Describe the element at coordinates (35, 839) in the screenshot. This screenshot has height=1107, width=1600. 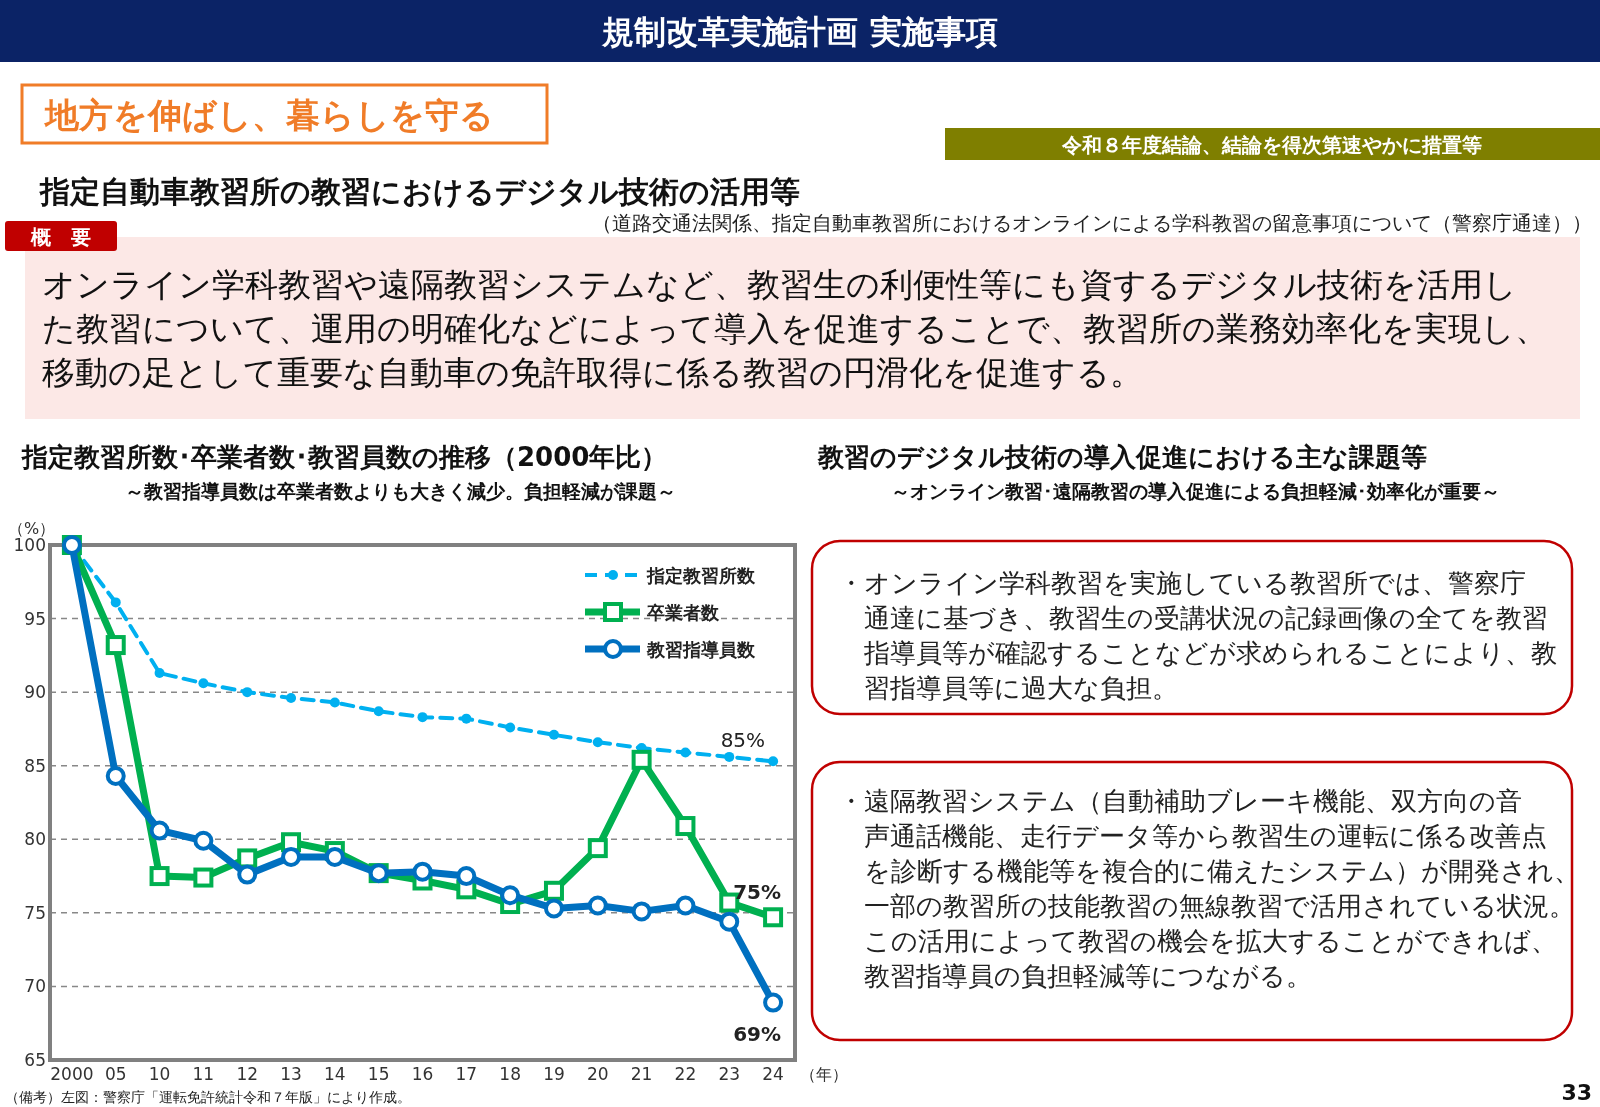
I see `y-tick-label: 80` at that location.